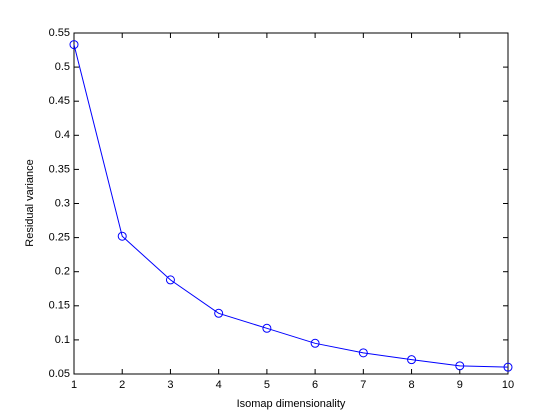  Describe the element at coordinates (460, 385) in the screenshot. I see `x-tick-label: 9` at that location.